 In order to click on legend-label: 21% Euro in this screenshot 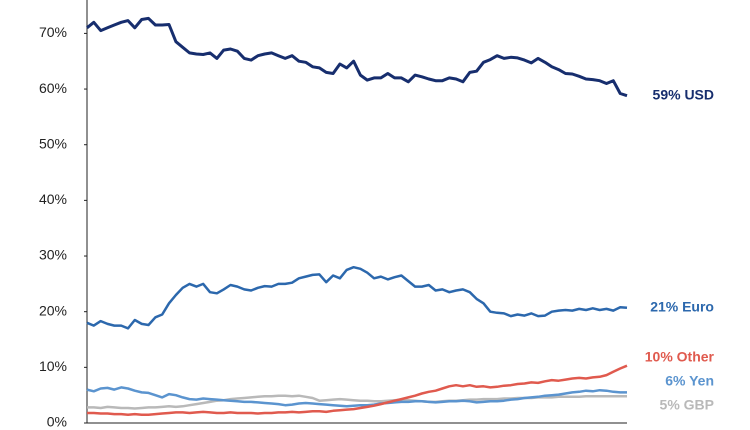, I will do `click(682, 306)`.